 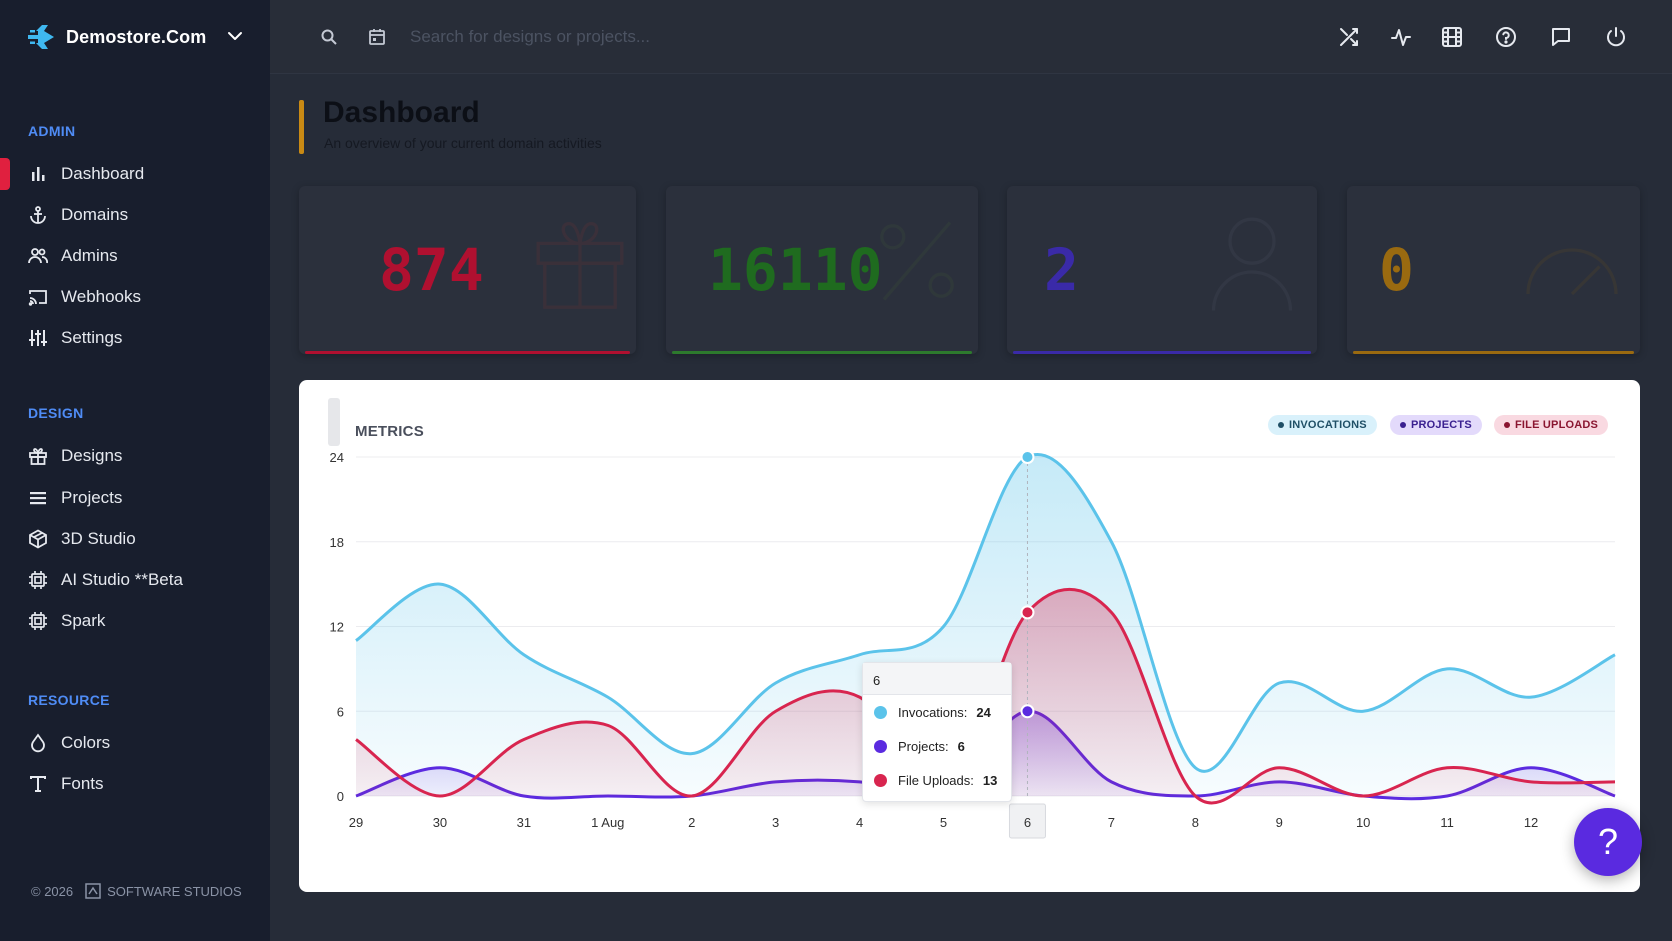 I want to click on x-tick-label: 29, so click(x=356, y=822).